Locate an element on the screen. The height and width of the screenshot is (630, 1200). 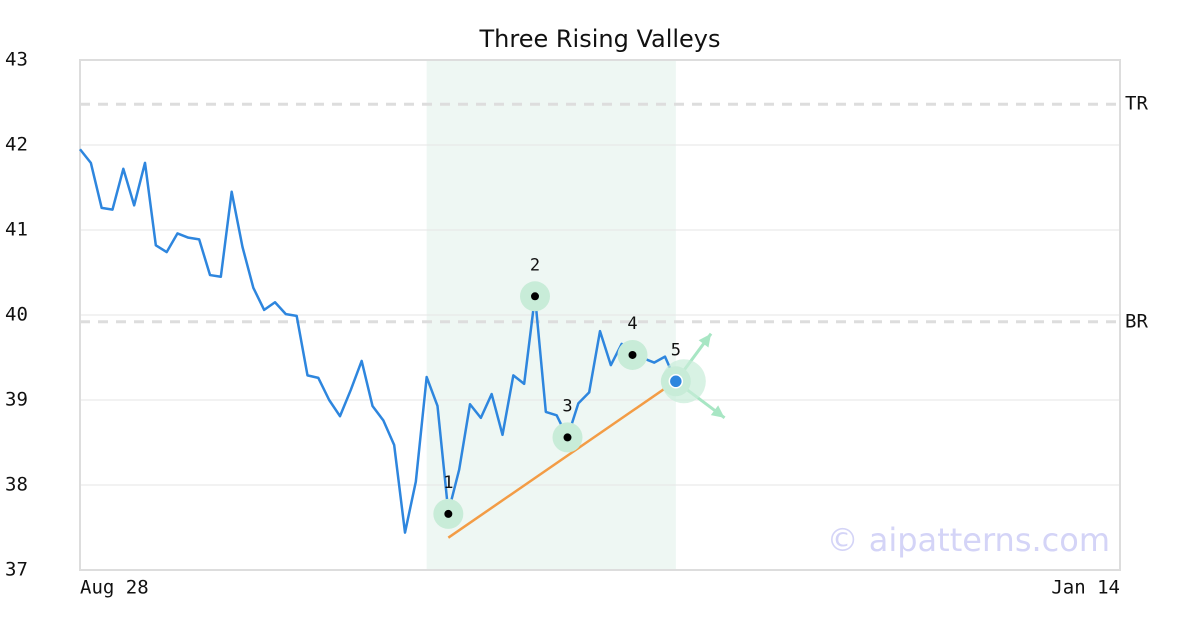
watermark: © aipatterns.com is located at coordinates (968, 540).